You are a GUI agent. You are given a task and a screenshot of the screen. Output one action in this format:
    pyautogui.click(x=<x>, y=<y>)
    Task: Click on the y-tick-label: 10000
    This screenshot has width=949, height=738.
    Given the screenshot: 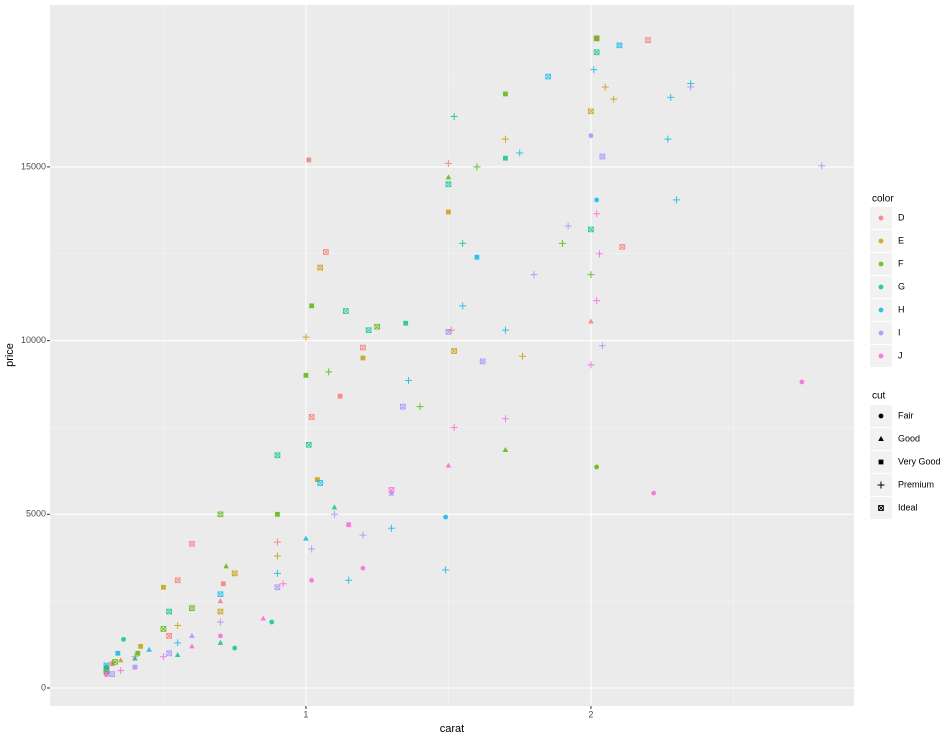 What is the action you would take?
    pyautogui.click(x=33, y=340)
    